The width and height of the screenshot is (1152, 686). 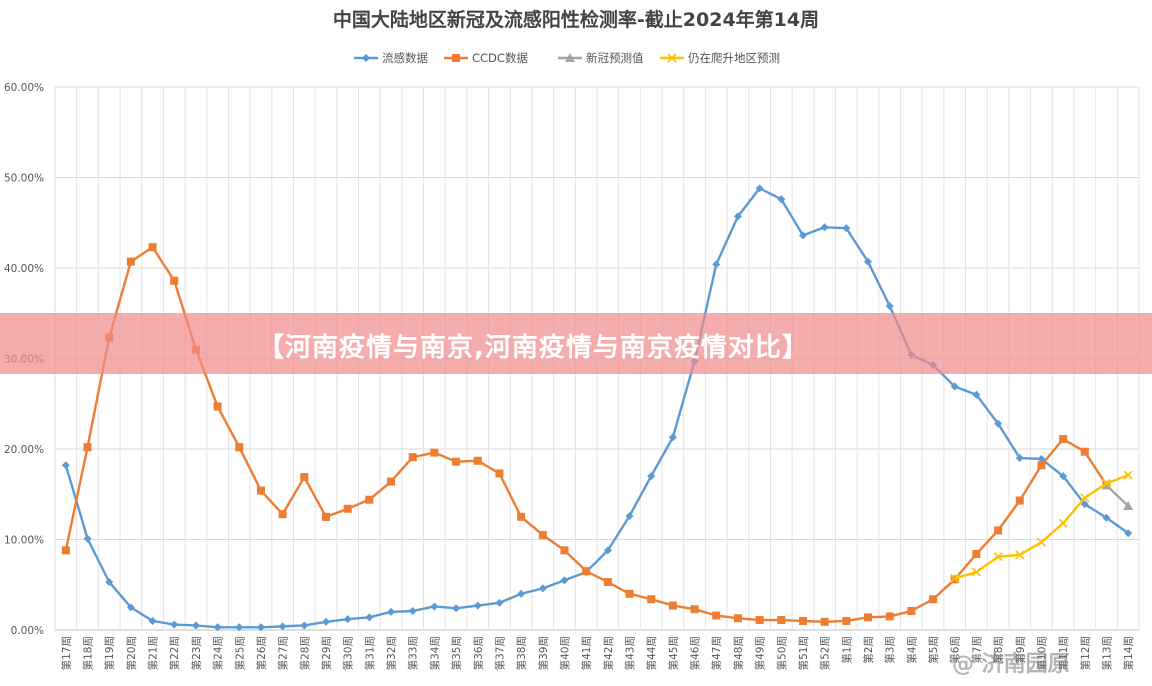 I want to click on x-tick-label: 第14周, so click(x=1128, y=653).